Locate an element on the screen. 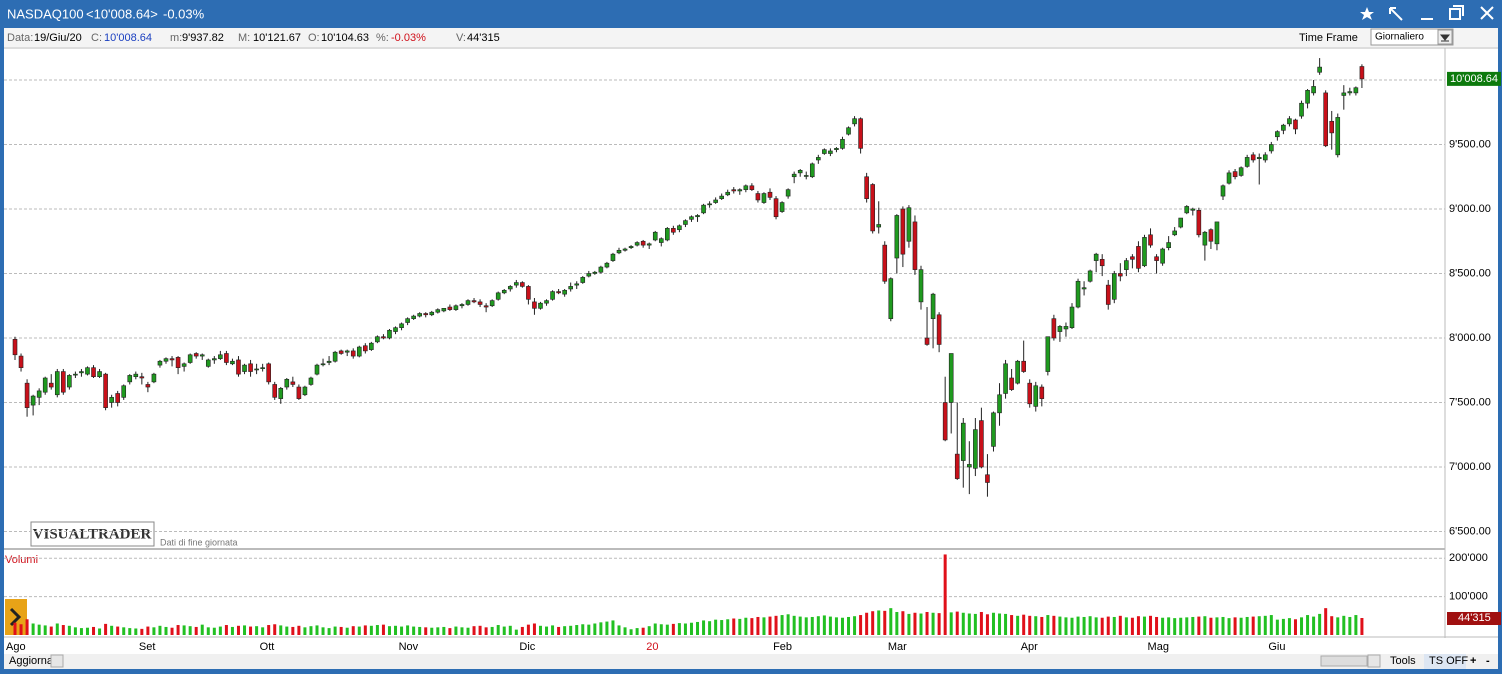 The width and height of the screenshot is (1502, 674). scrollbar is located at coordinates (1344, 661).